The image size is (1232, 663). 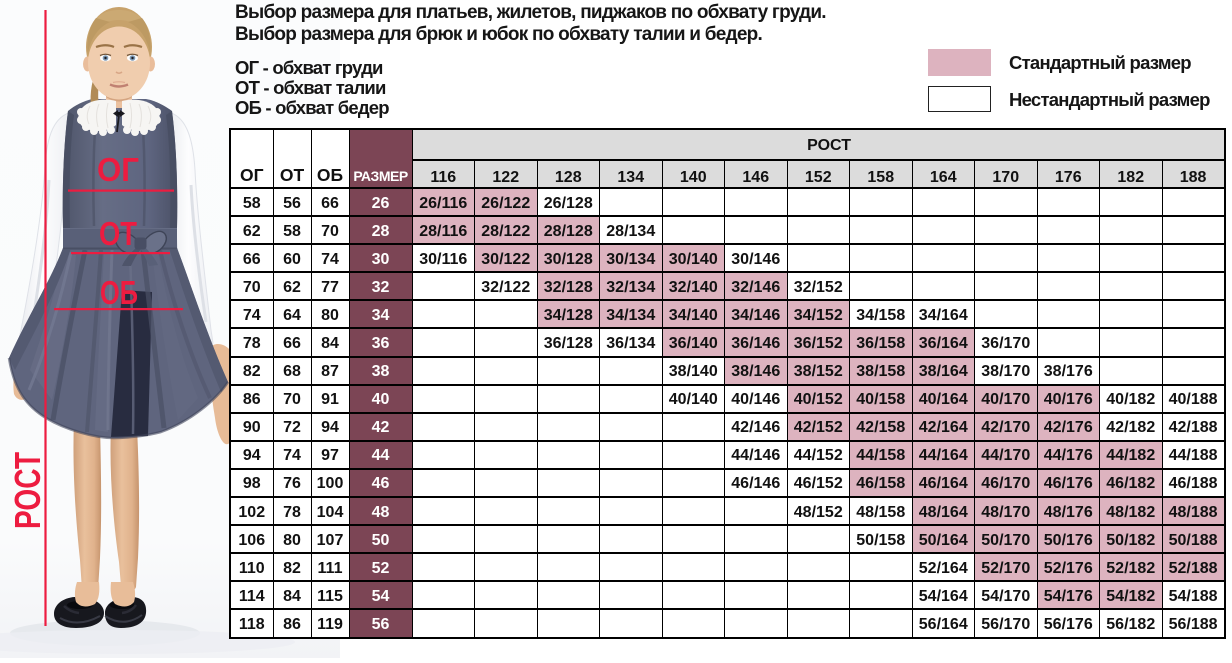 I want to click on svg-text: ОГ, so click(x=118, y=169).